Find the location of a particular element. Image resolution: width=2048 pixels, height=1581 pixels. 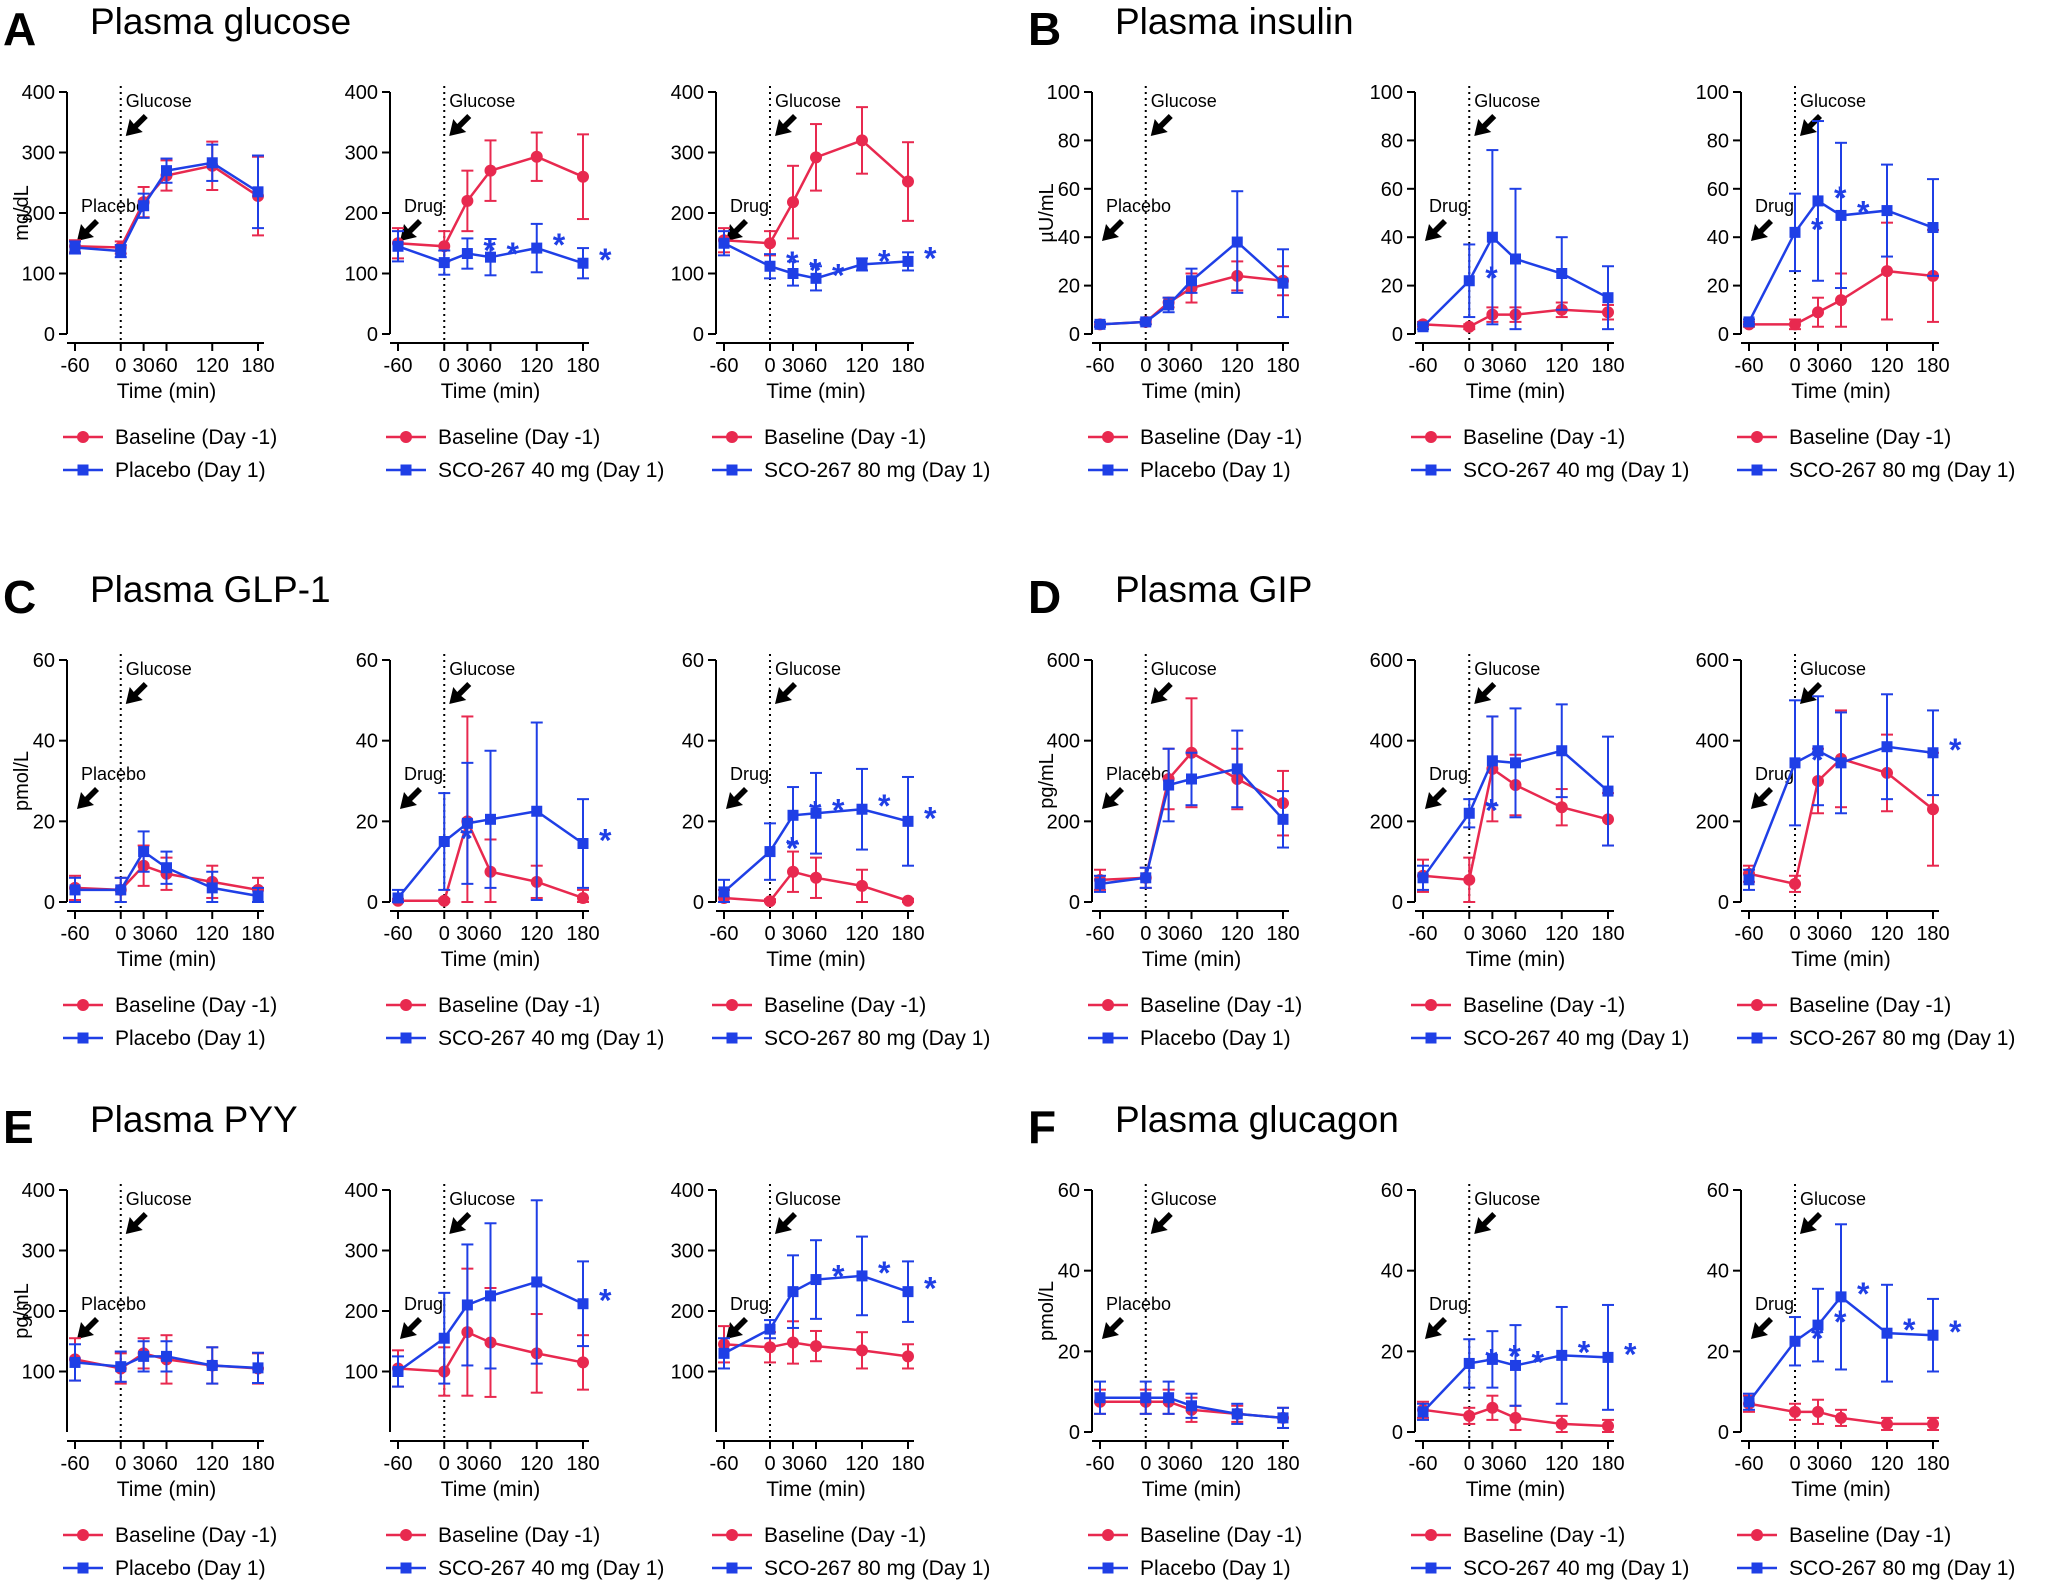

panel-letter: A is located at coordinates (19, 29).